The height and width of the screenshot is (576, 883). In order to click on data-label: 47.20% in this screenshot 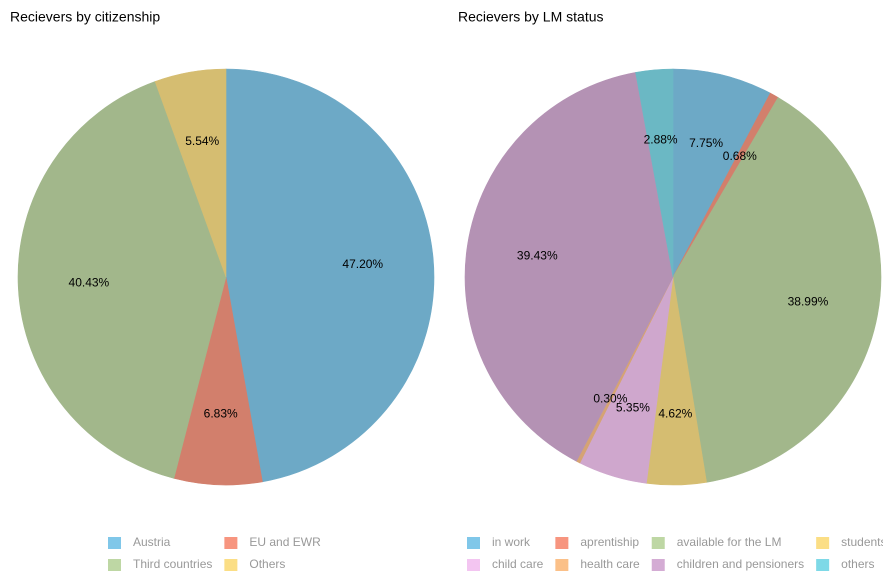, I will do `click(362, 264)`.